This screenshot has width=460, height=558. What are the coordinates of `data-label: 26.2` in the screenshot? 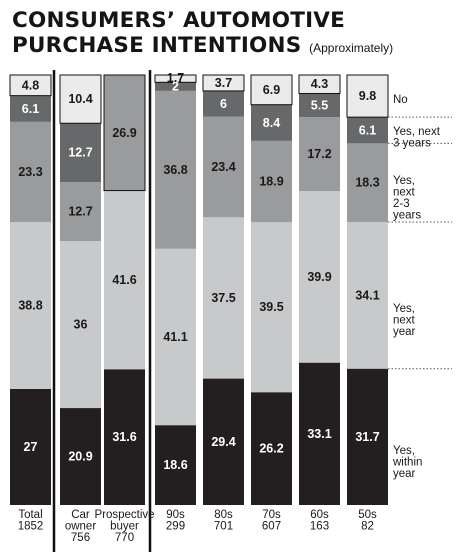 It's located at (271, 449).